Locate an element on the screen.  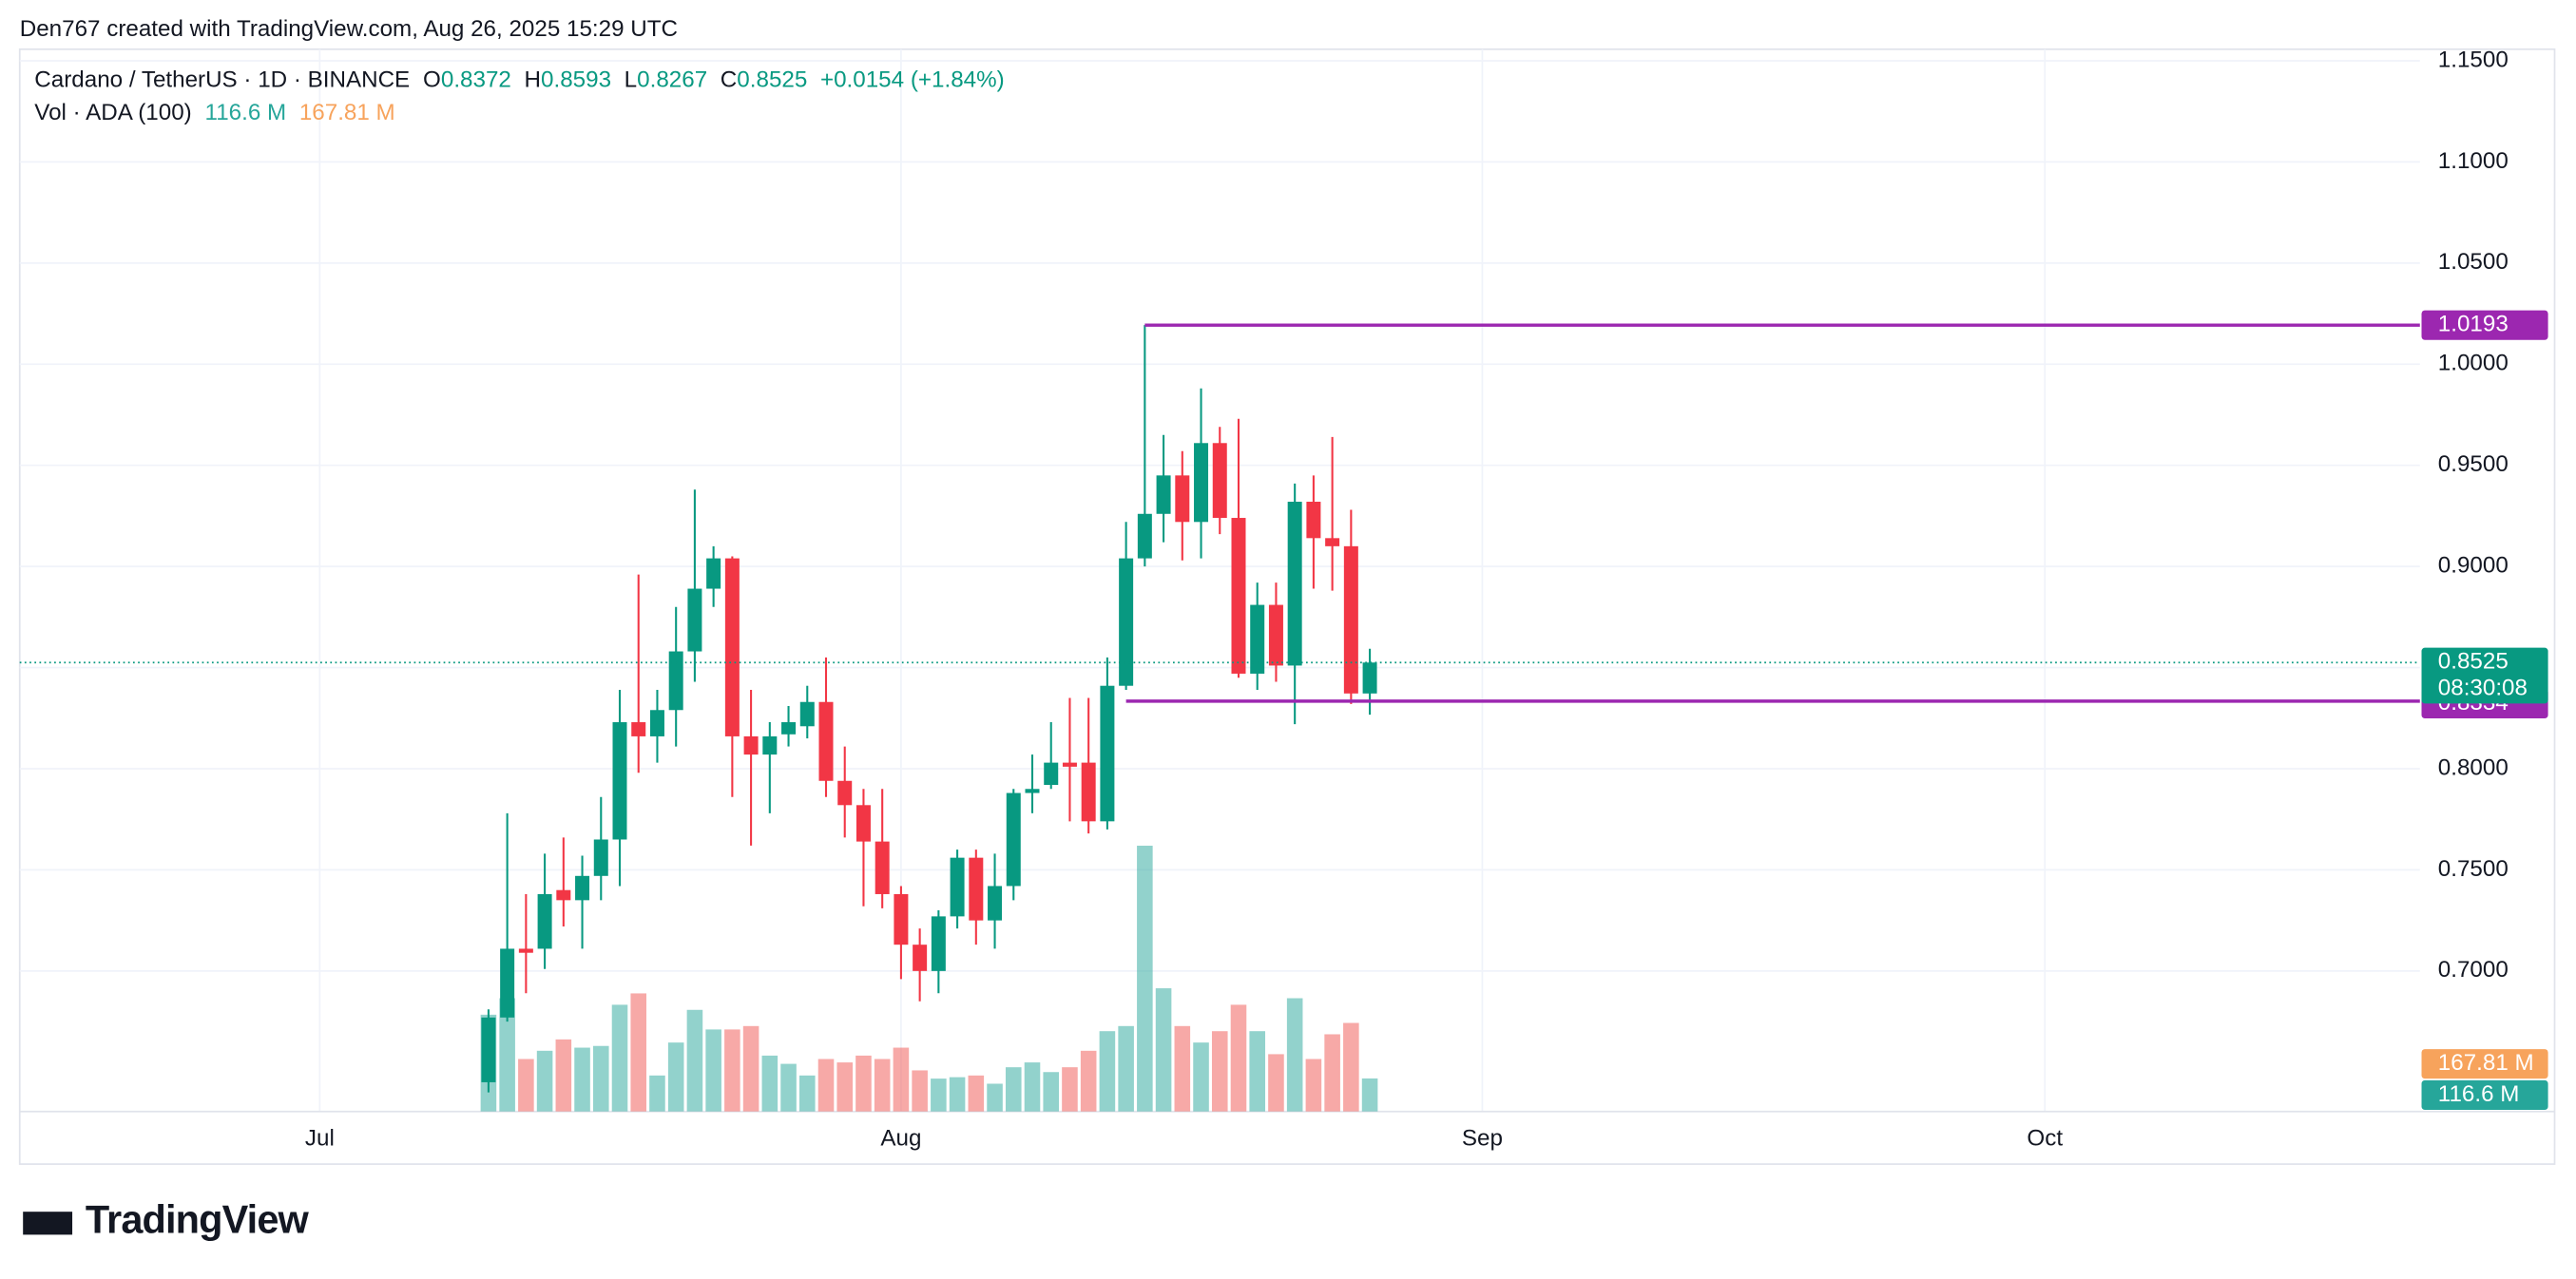
last-price-label: 08:30:08 is located at coordinates (2483, 687).